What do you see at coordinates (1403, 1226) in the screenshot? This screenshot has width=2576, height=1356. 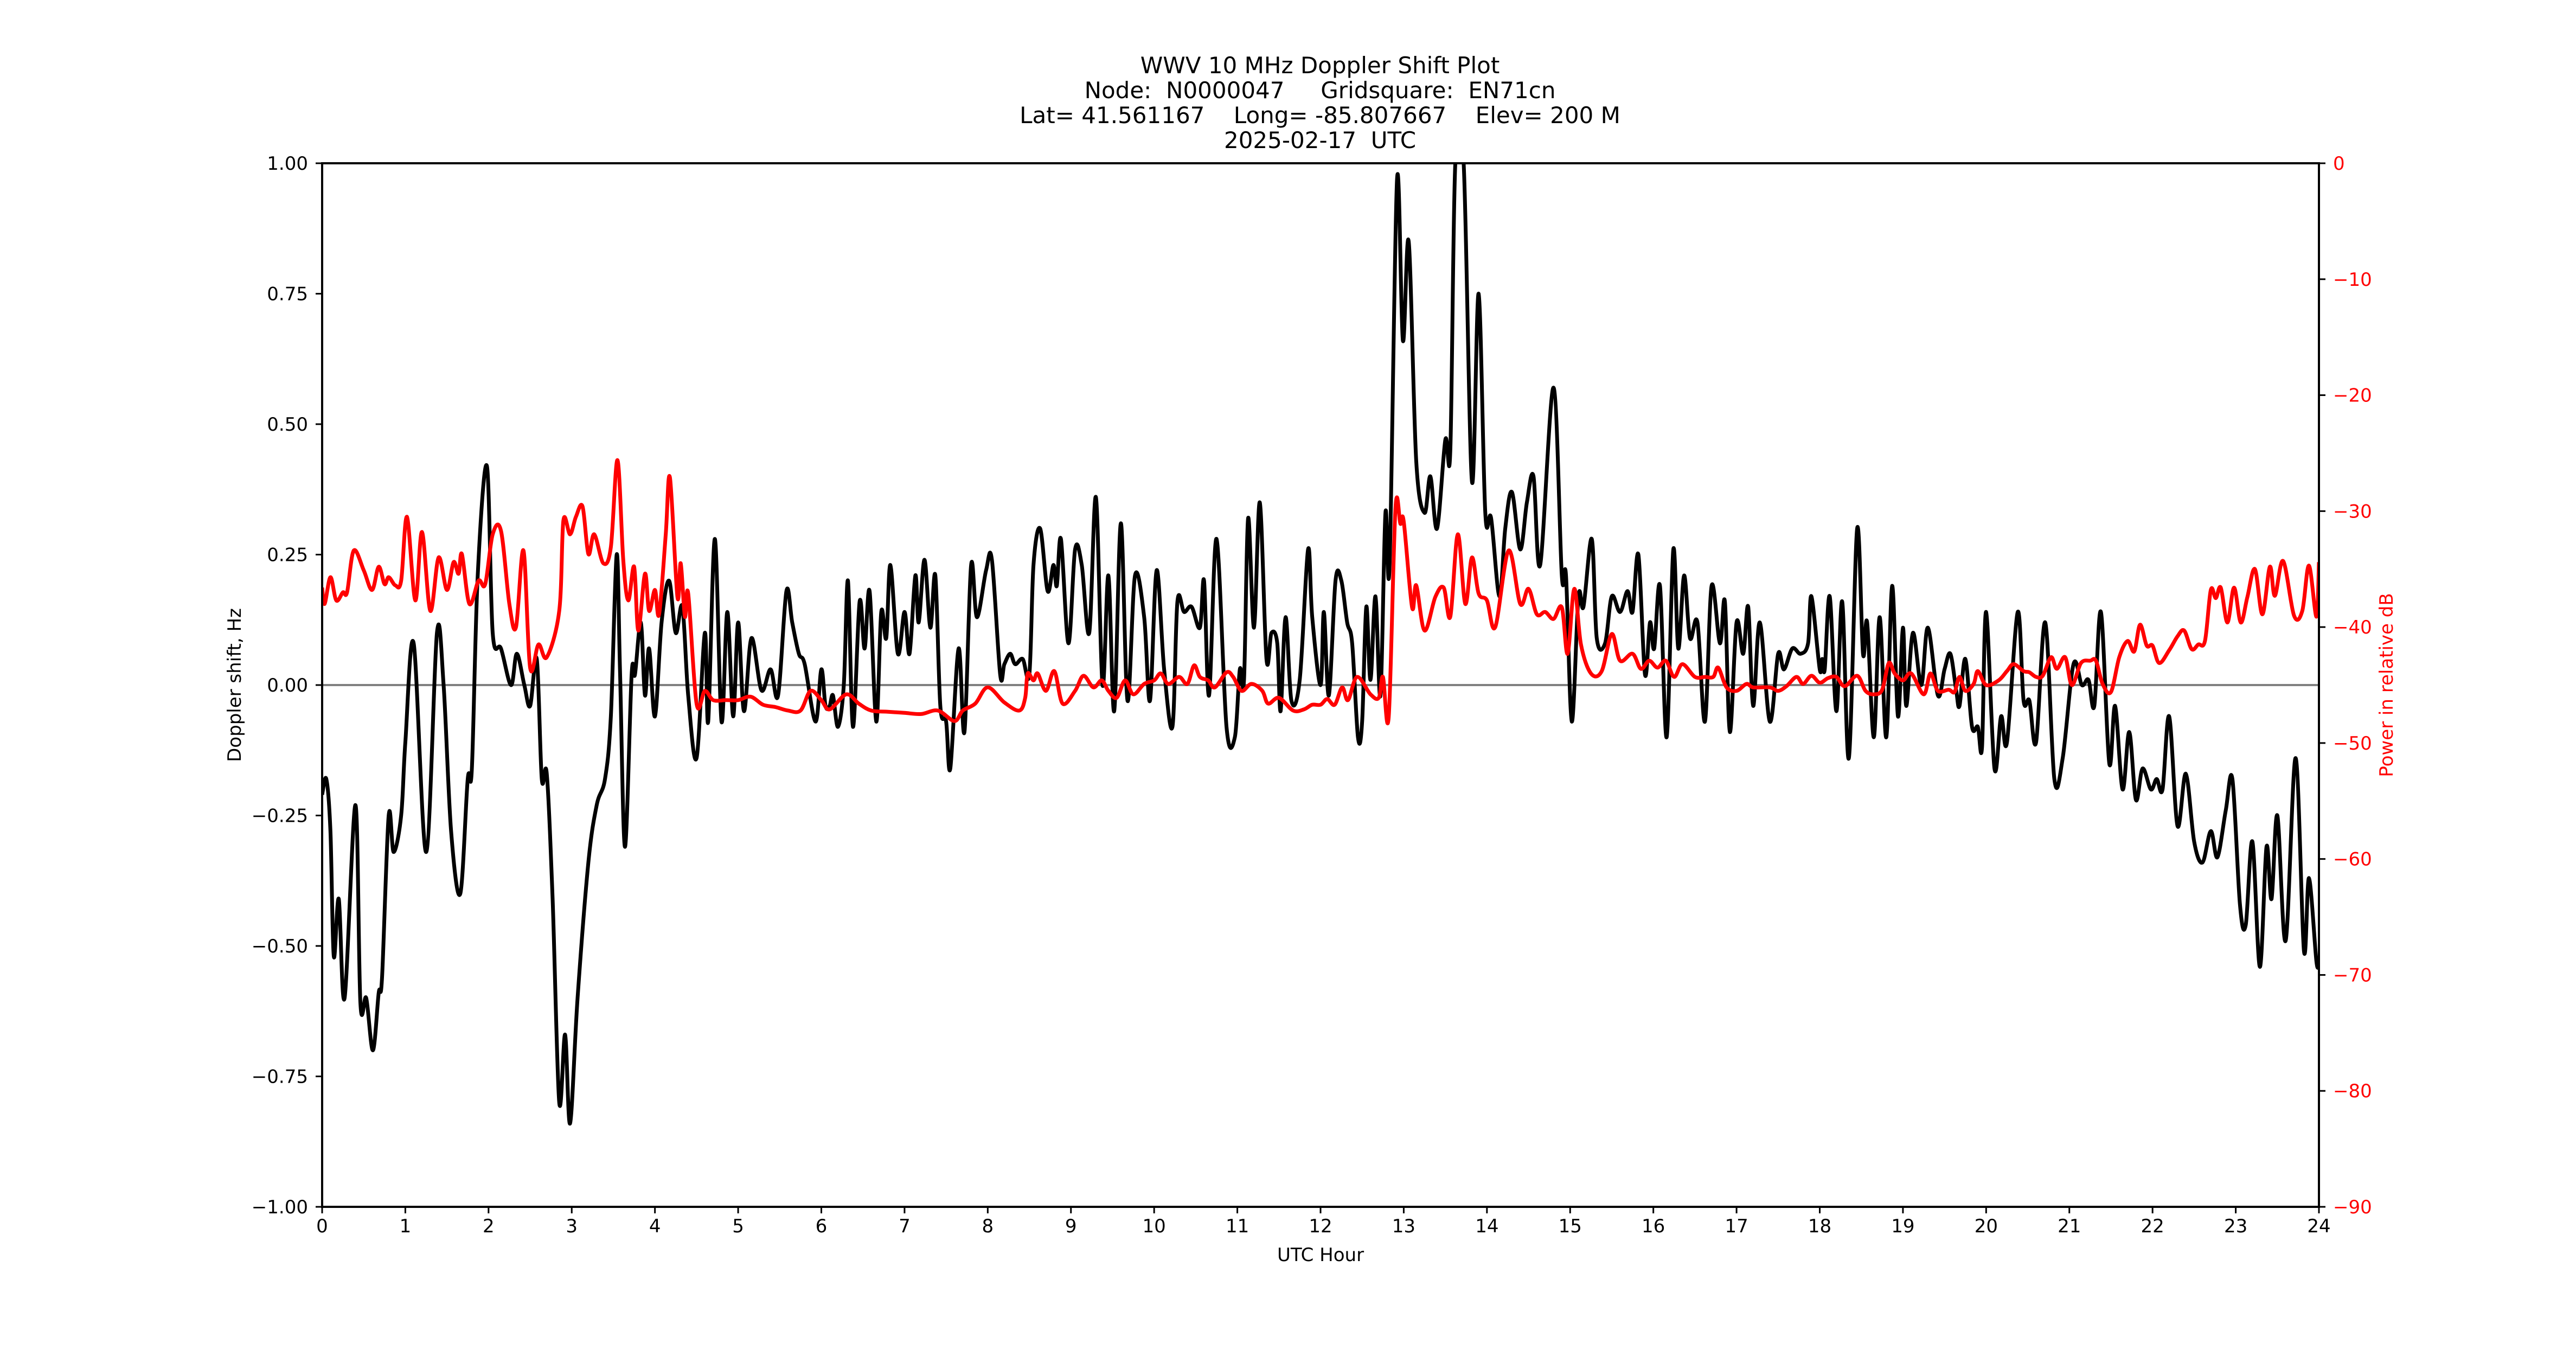 I see `x-tick-label: 13` at bounding box center [1403, 1226].